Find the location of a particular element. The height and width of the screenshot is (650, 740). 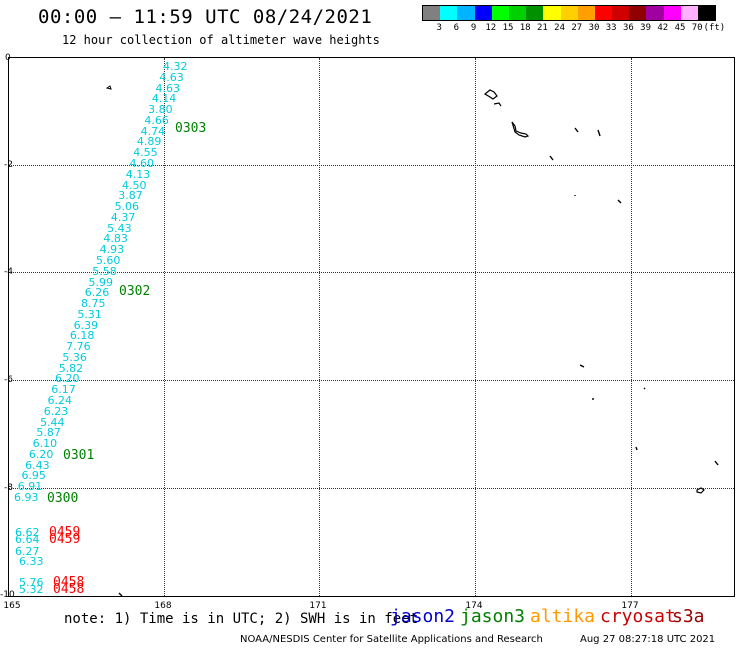

page-title: 00:00 — 11:59 UTC 08/24/2021 is located at coordinates (205, 17).